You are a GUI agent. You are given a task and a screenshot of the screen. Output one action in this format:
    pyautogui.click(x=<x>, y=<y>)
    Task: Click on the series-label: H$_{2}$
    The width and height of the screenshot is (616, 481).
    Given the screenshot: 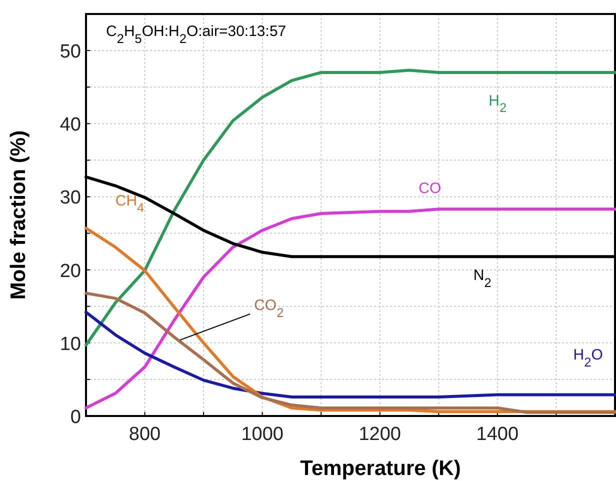 What is the action you would take?
    pyautogui.click(x=497, y=104)
    